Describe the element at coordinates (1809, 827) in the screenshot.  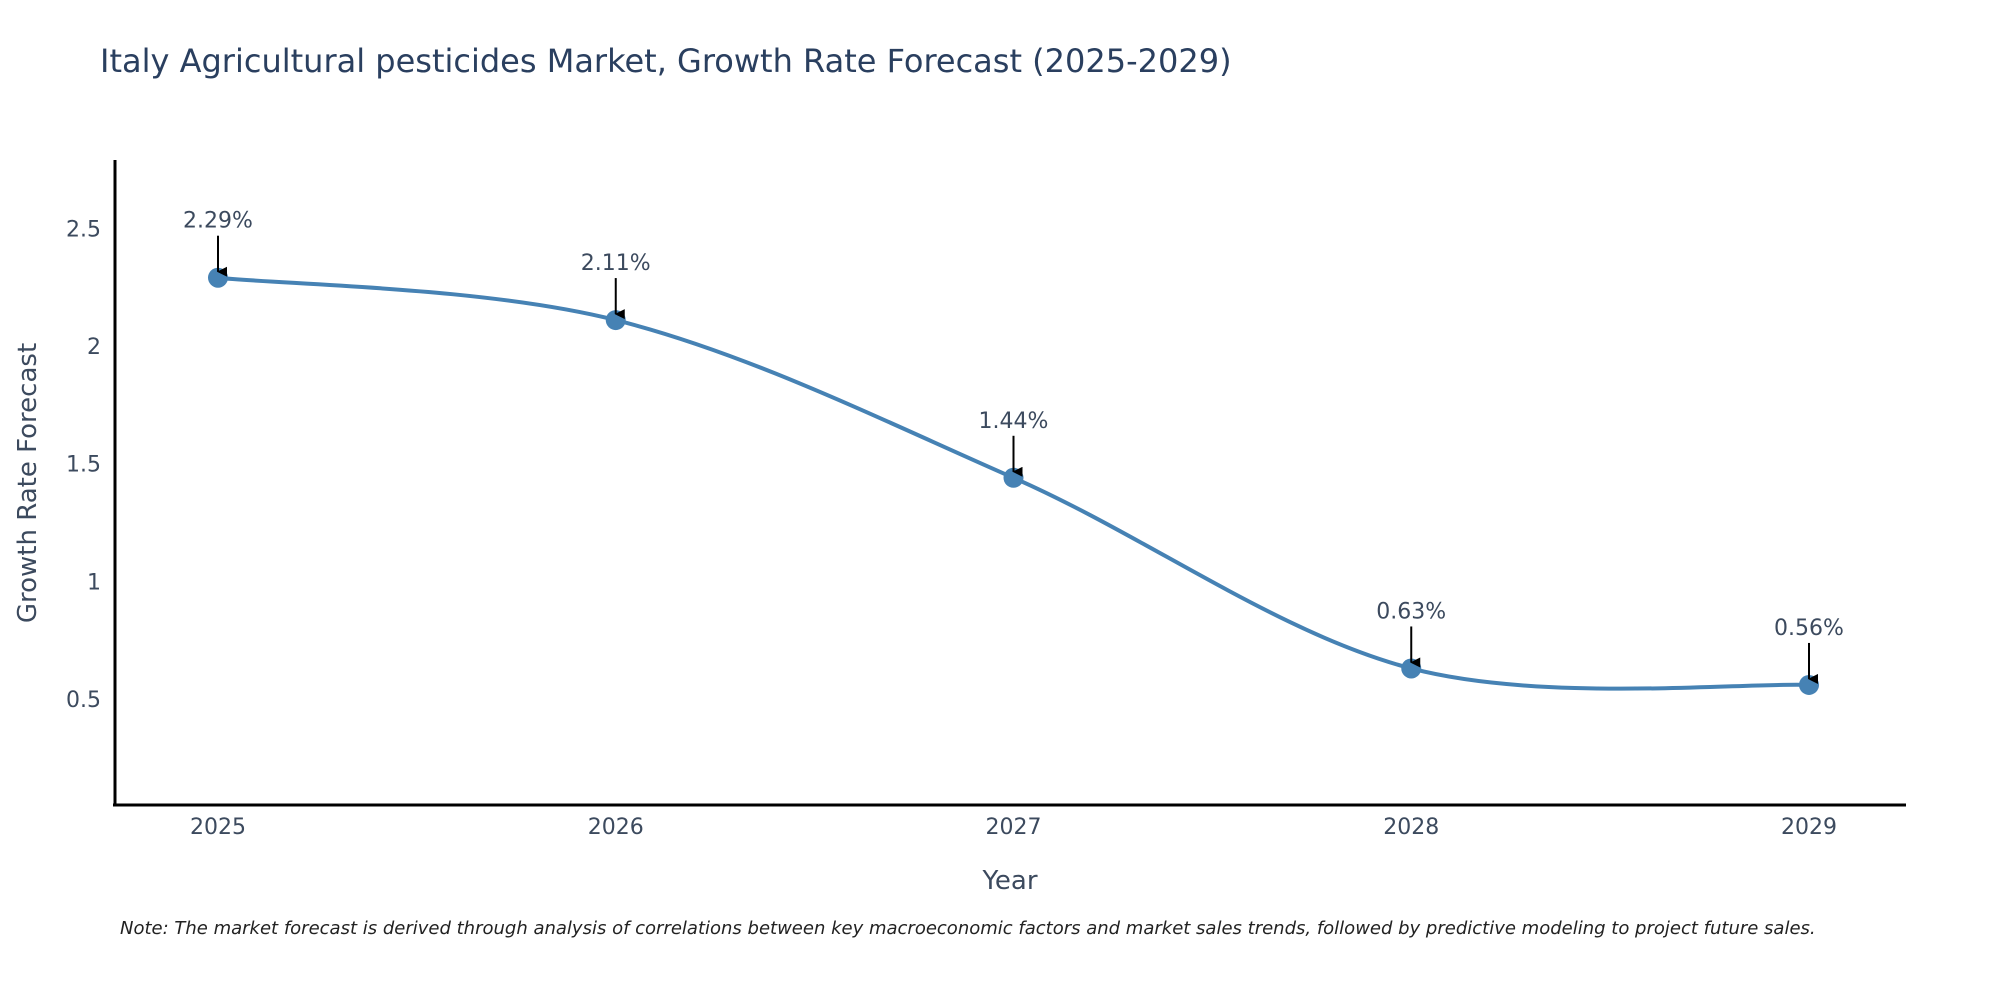
I see `x-tick-label: 2029` at that location.